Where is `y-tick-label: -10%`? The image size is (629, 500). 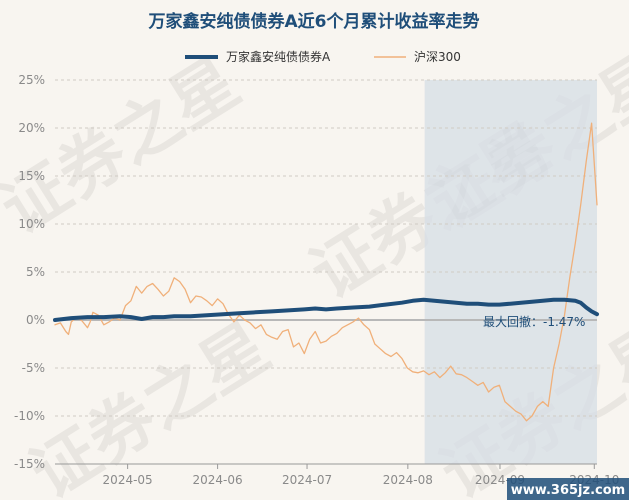
y-tick-label: -10% is located at coordinates (29, 416).